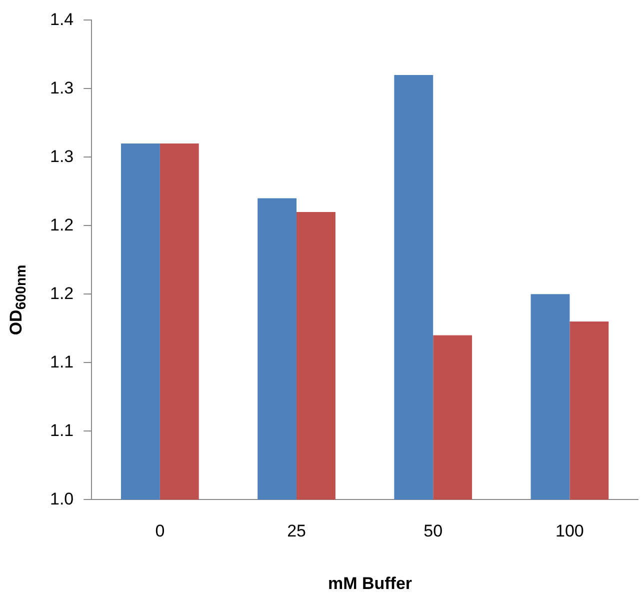  What do you see at coordinates (296, 530) in the screenshot?
I see `x-tick-label: 25` at bounding box center [296, 530].